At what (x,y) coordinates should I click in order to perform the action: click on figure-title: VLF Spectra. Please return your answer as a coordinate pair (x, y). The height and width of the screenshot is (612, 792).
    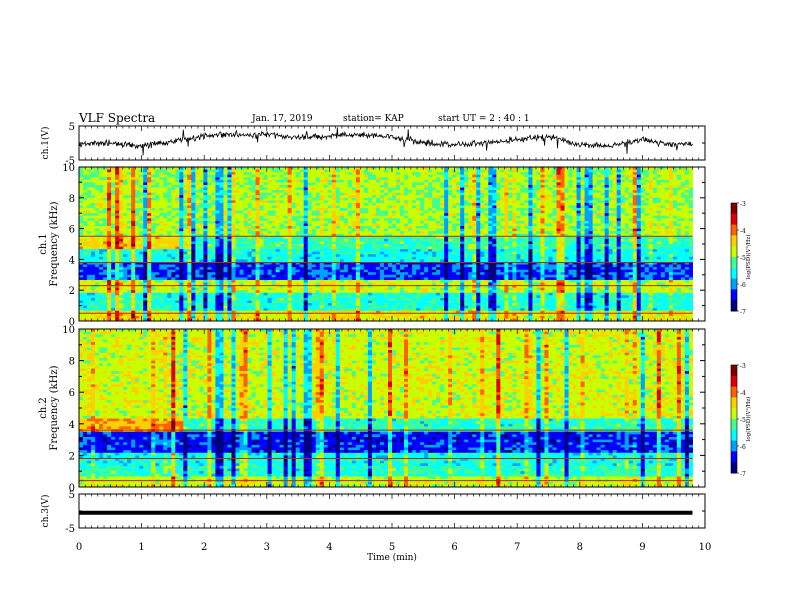
    Looking at the image, I should click on (117, 118).